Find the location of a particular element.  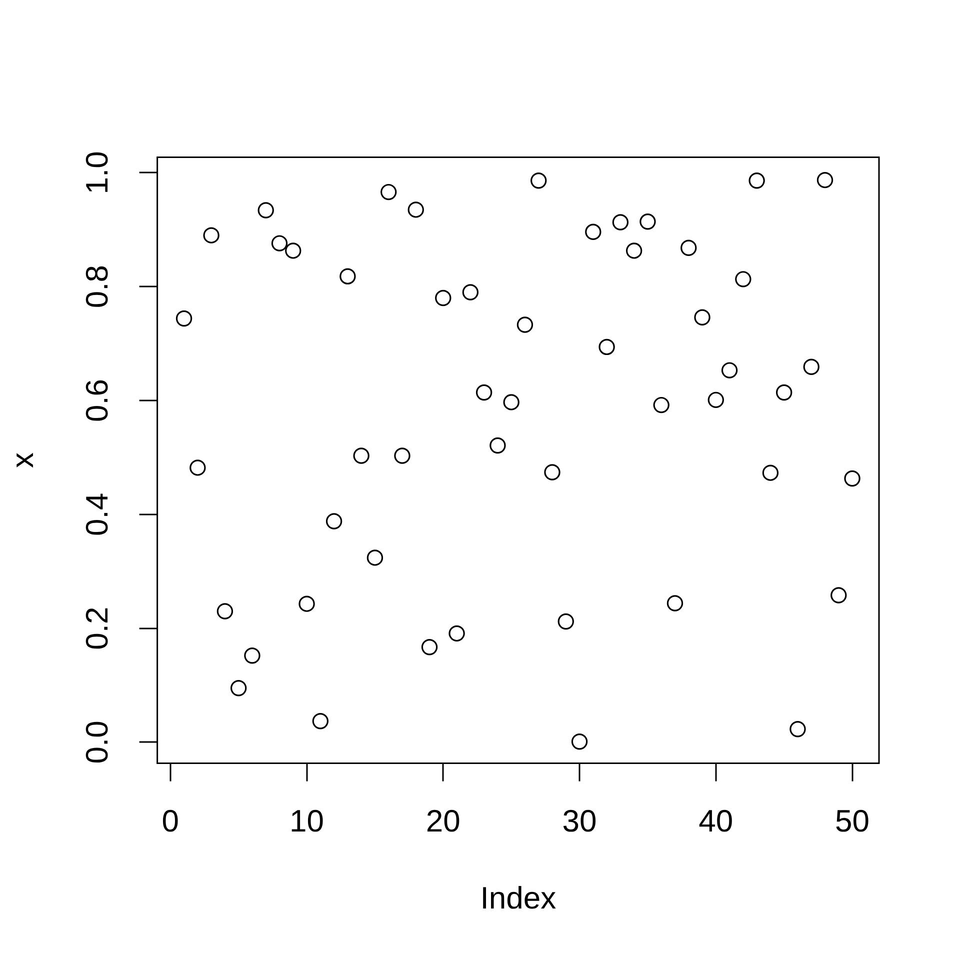

x-tick-label: 10 is located at coordinates (307, 820).